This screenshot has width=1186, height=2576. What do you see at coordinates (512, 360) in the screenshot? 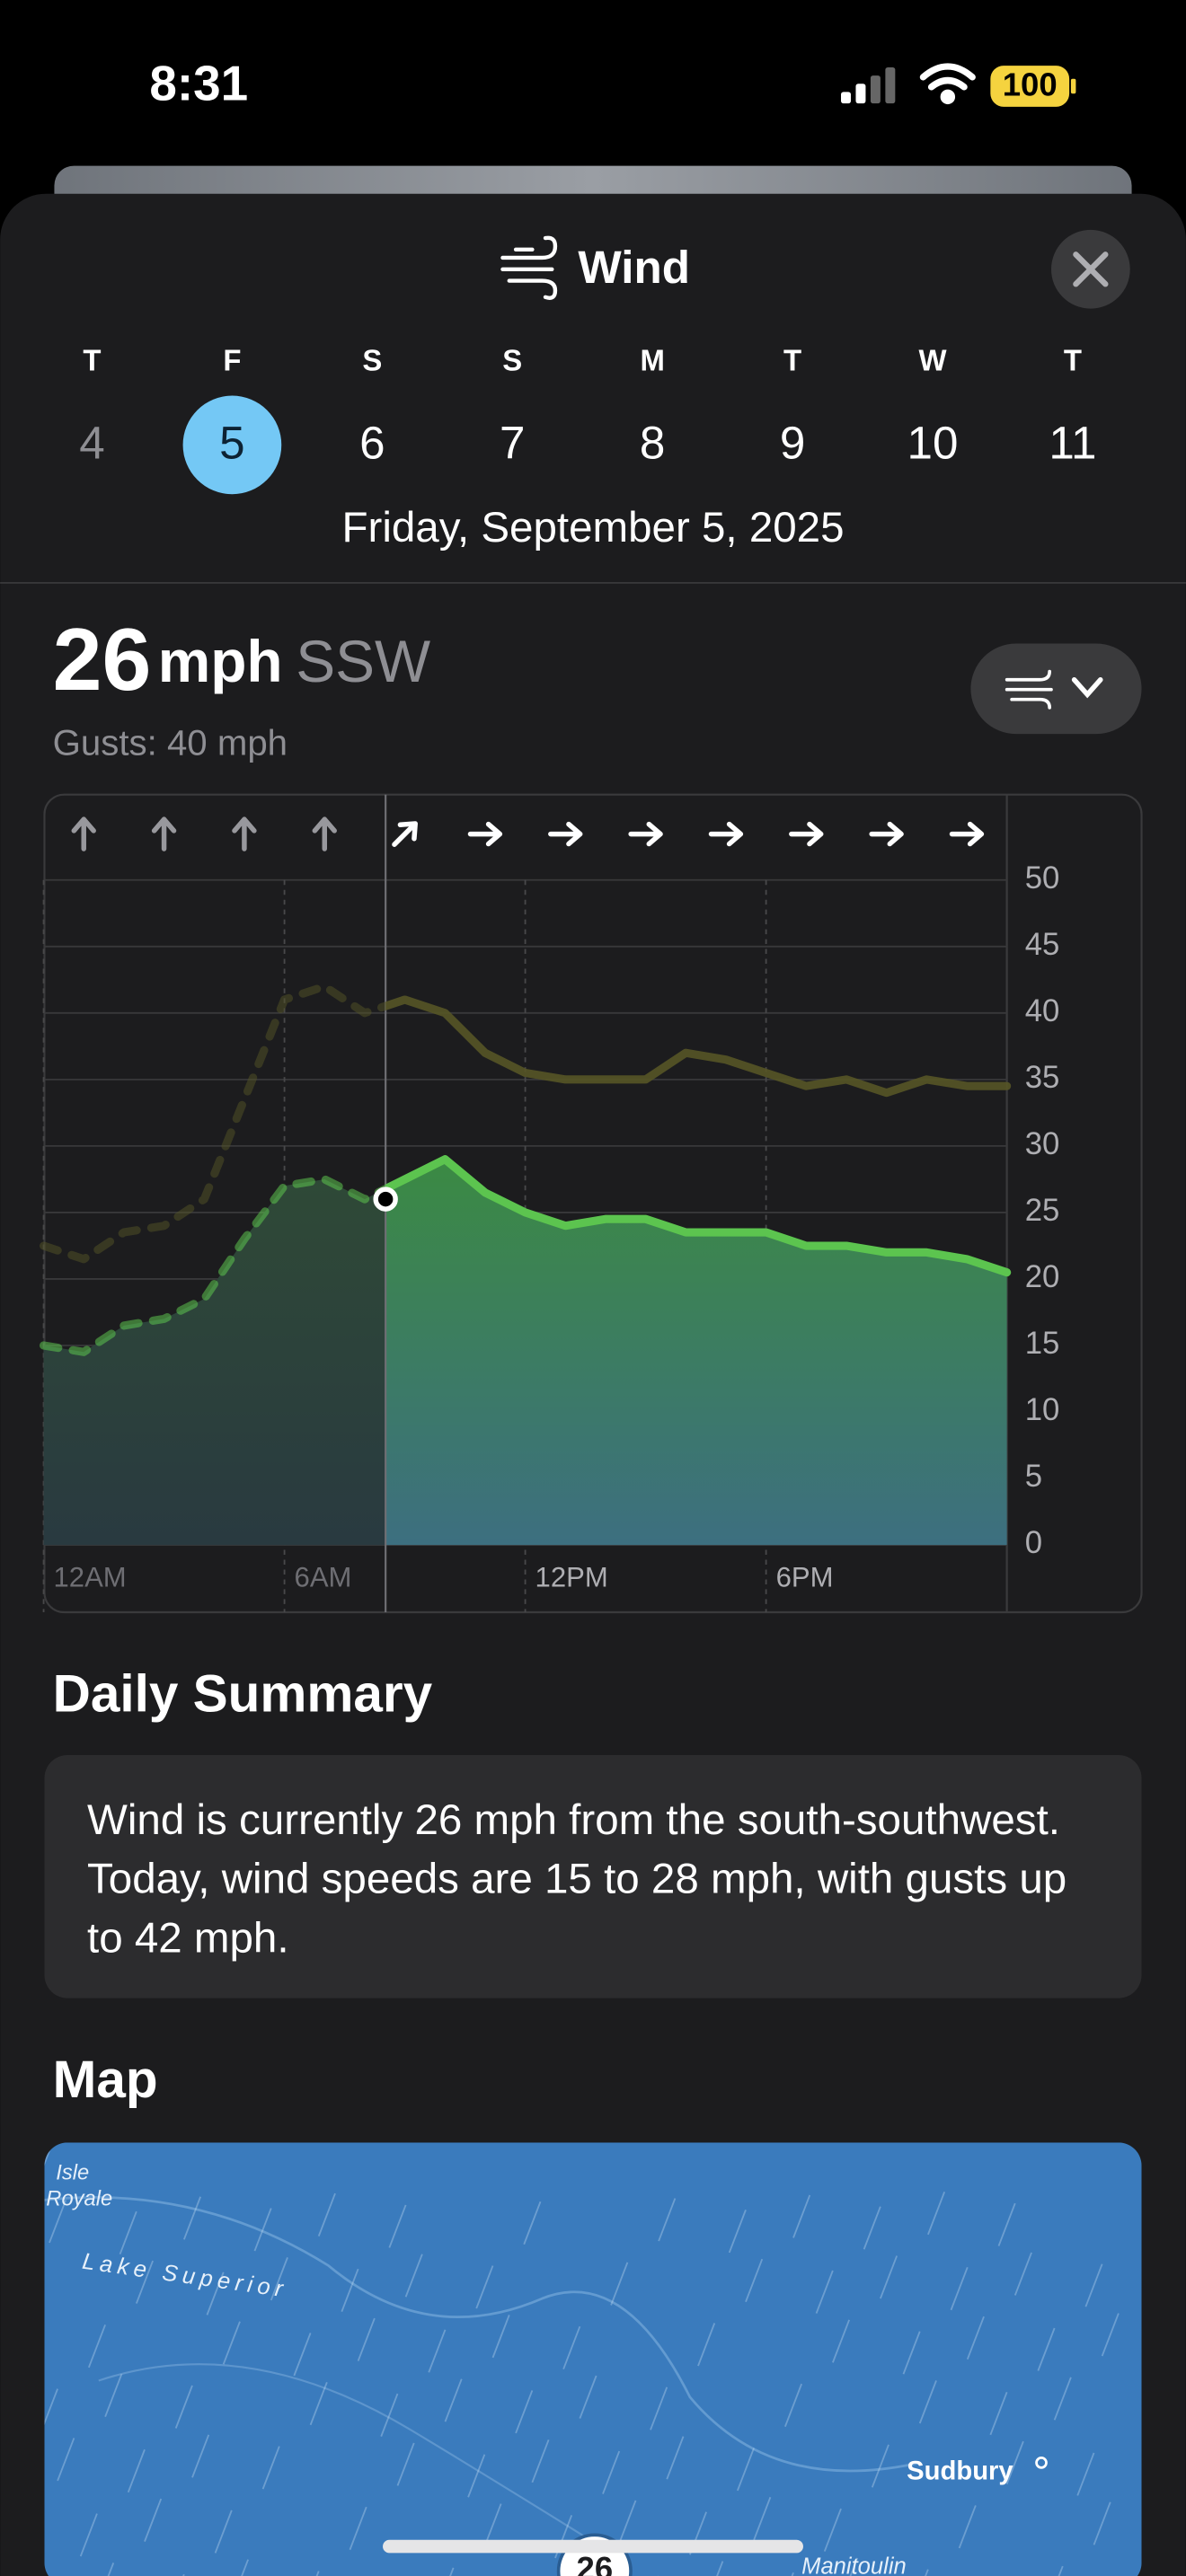
I see `day-letter: S` at bounding box center [512, 360].